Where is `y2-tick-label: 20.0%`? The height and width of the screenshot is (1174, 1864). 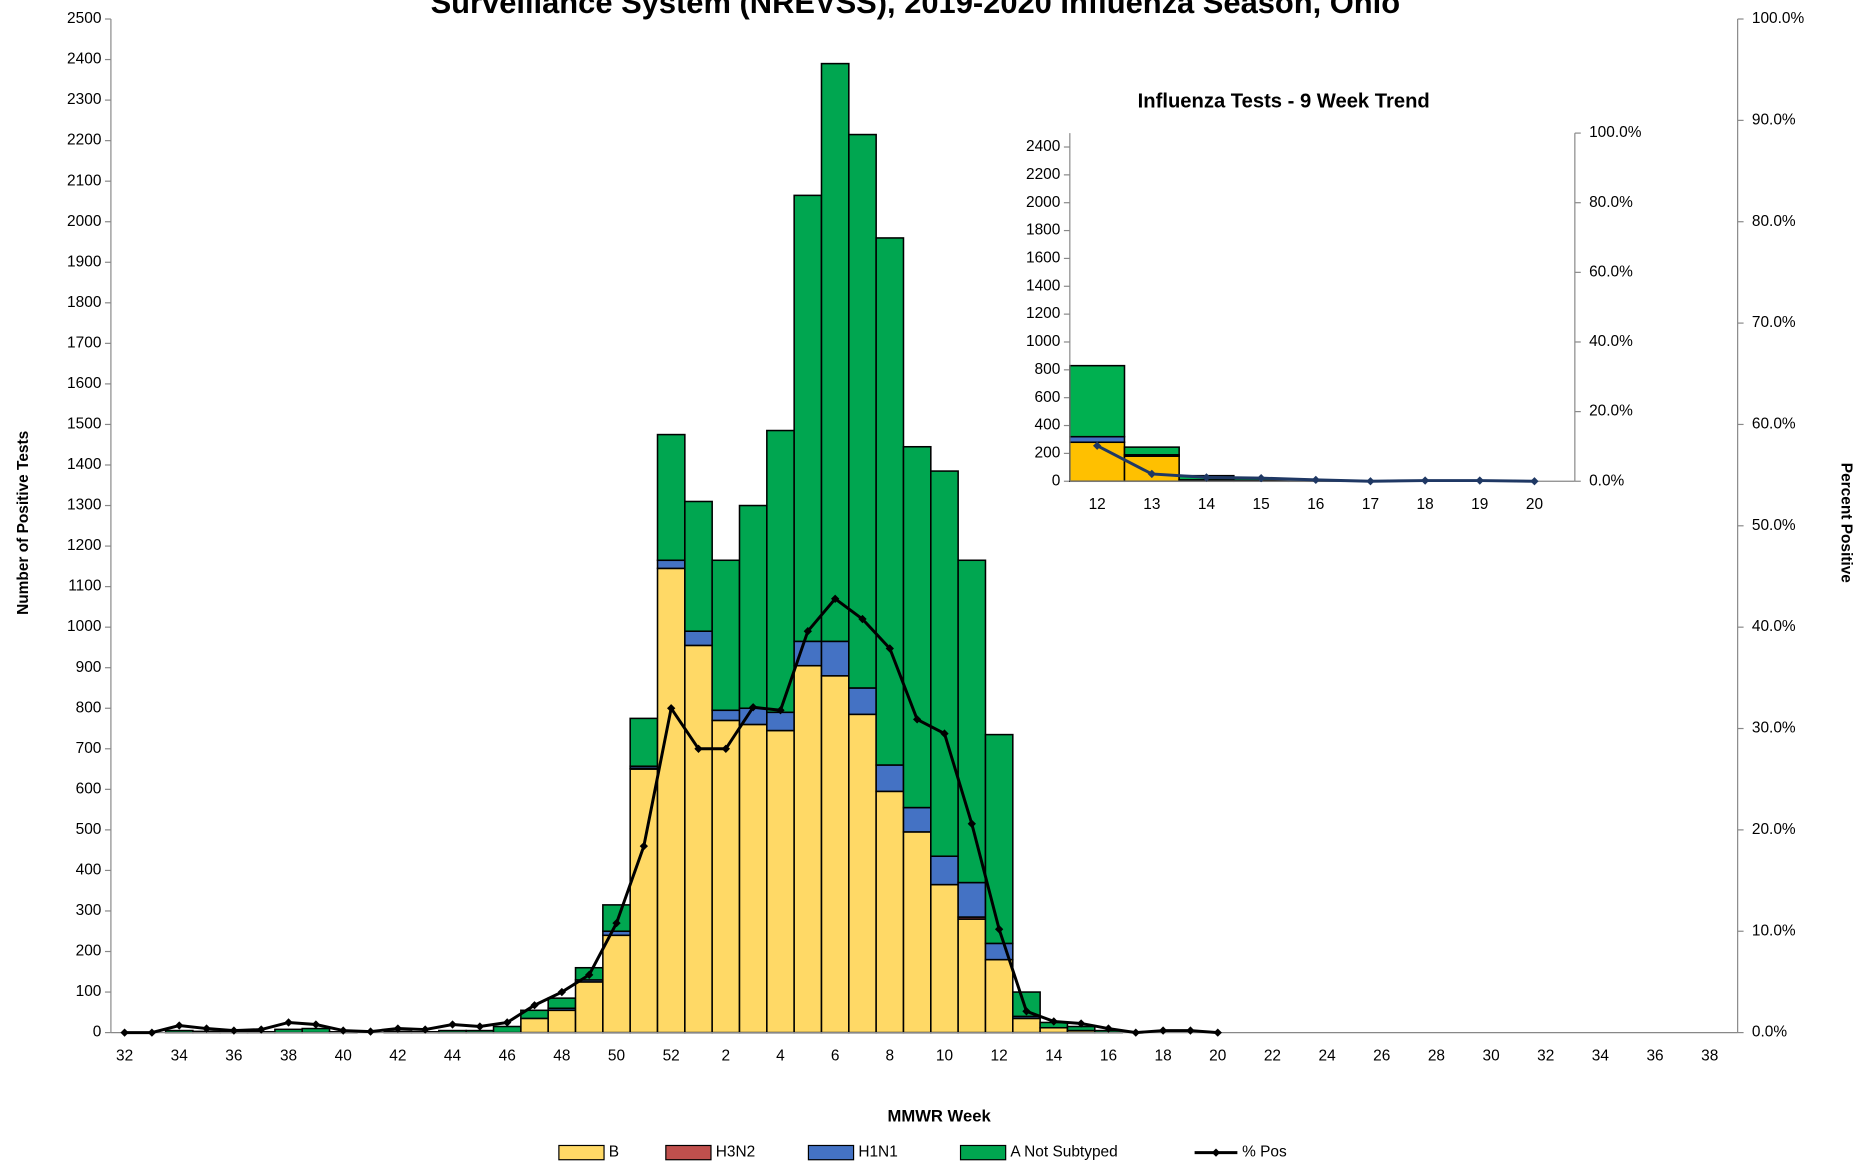
y2-tick-label: 20.0% is located at coordinates (1774, 829).